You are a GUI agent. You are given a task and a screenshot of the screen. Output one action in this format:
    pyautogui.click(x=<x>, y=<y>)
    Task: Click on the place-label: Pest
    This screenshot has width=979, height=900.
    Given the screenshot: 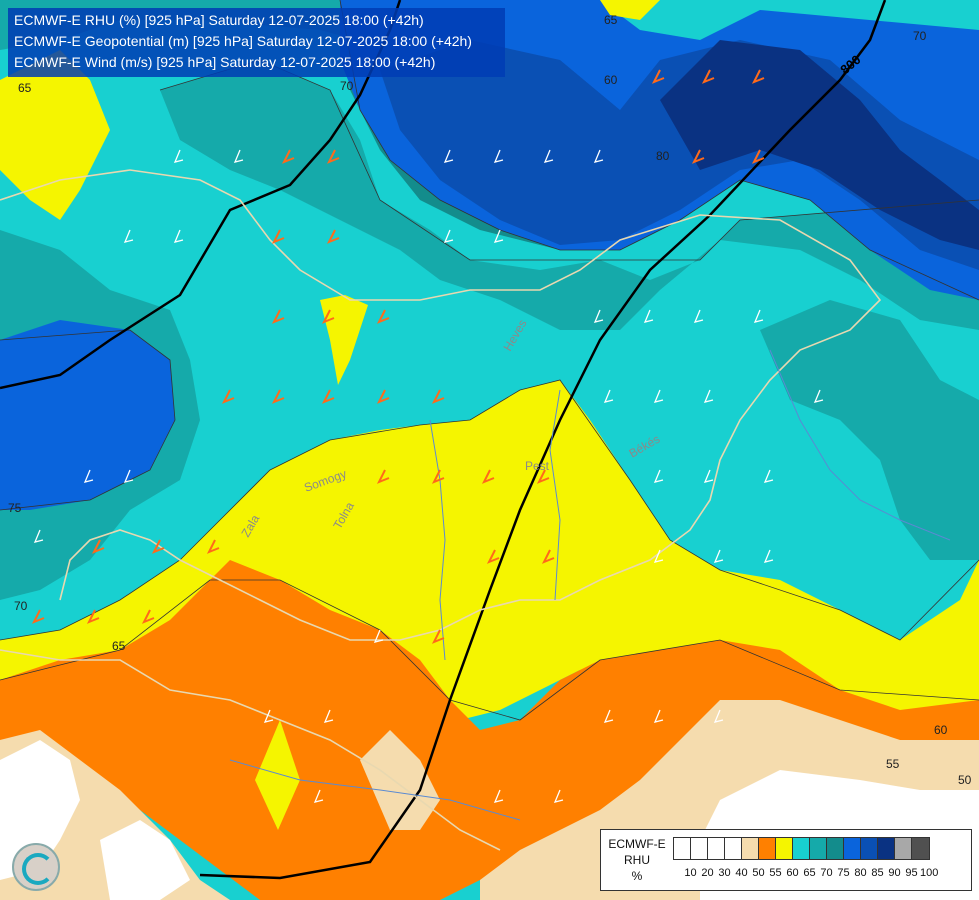 What is the action you would take?
    pyautogui.click(x=537, y=466)
    